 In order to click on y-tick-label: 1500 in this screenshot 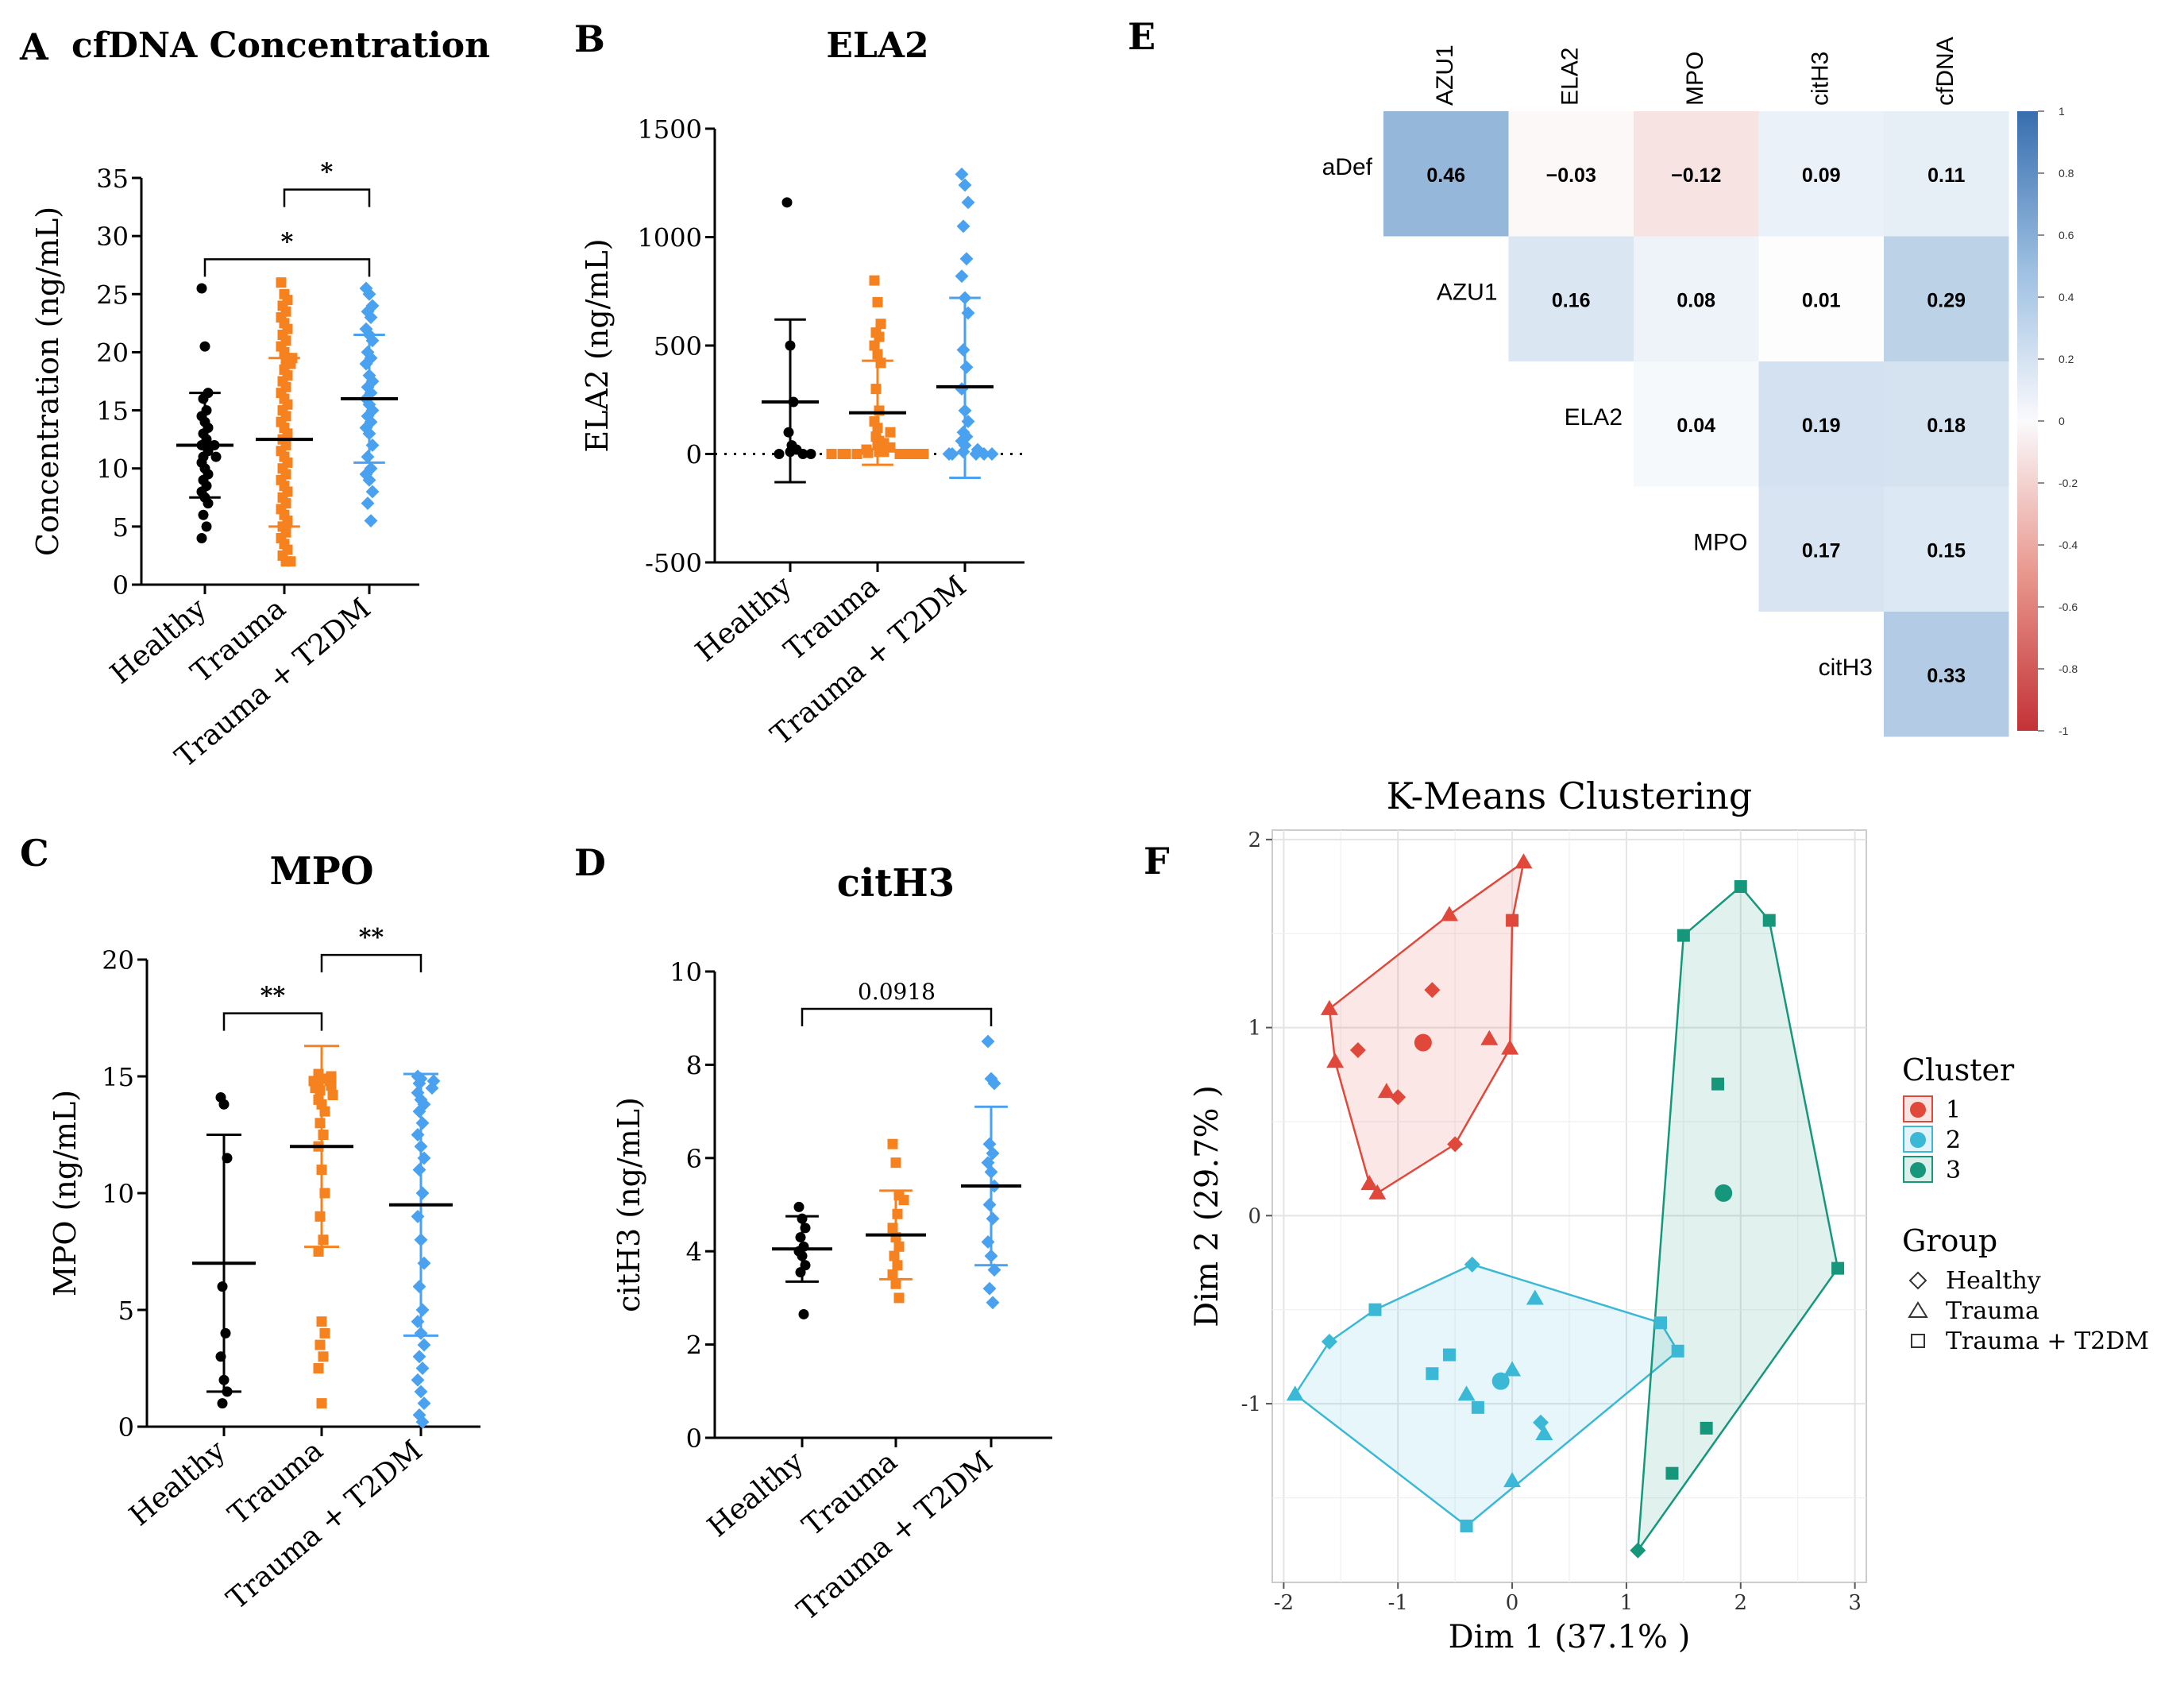, I will do `click(670, 129)`.